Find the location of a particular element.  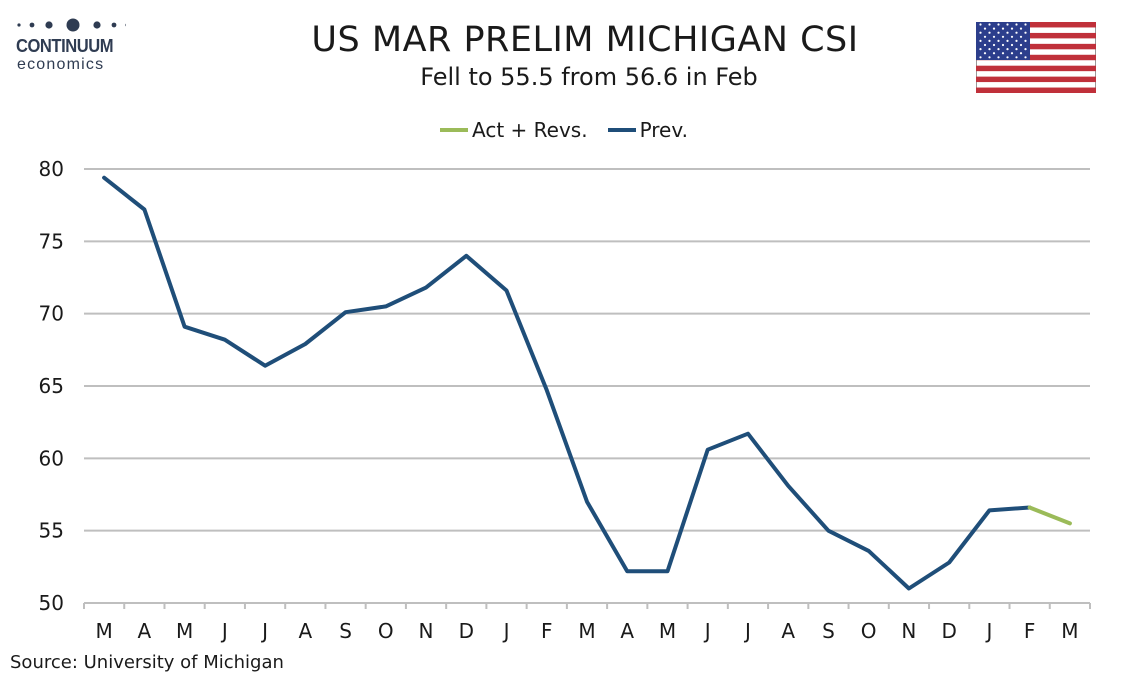

legend-item-act: Act + Revs. is located at coordinates (514, 130).